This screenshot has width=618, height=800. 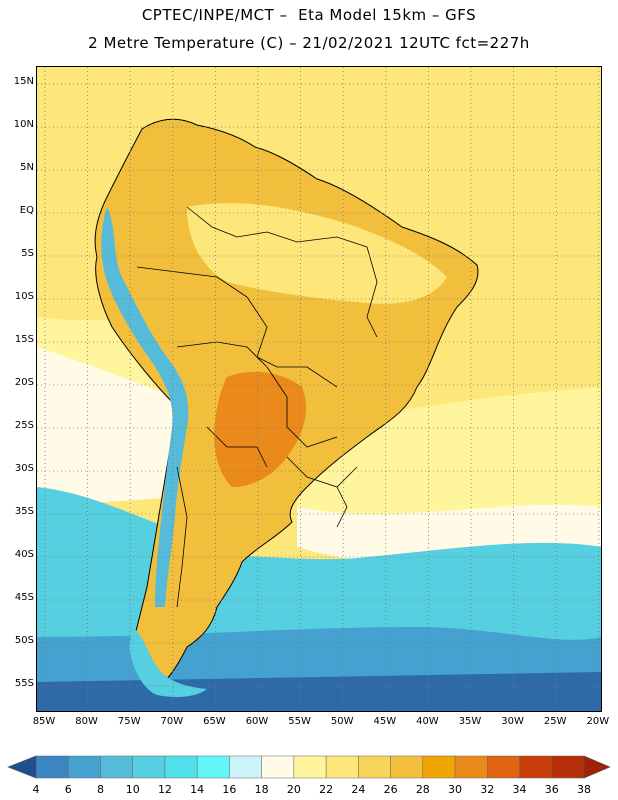 What do you see at coordinates (551, 789) in the screenshot?
I see `colorbar-tick-label: 36` at bounding box center [551, 789].